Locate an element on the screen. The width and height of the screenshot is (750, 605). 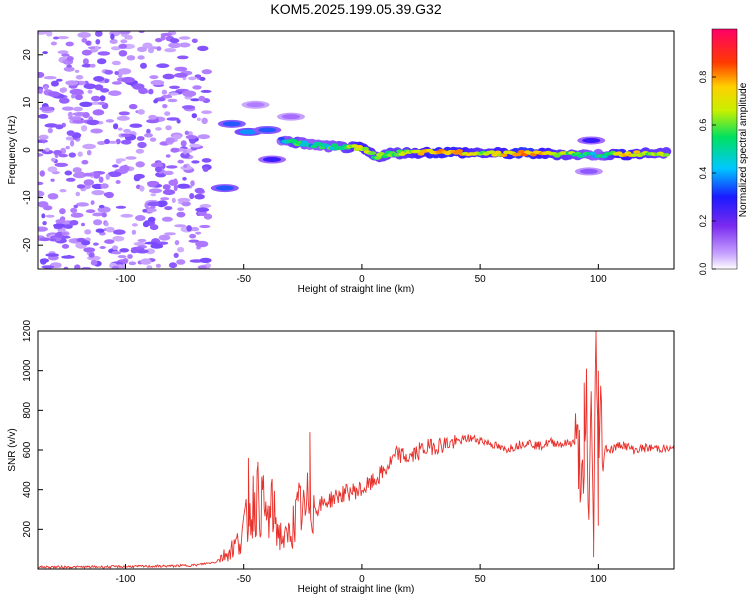
x-tick-label: -100 is located at coordinates (125, 279).